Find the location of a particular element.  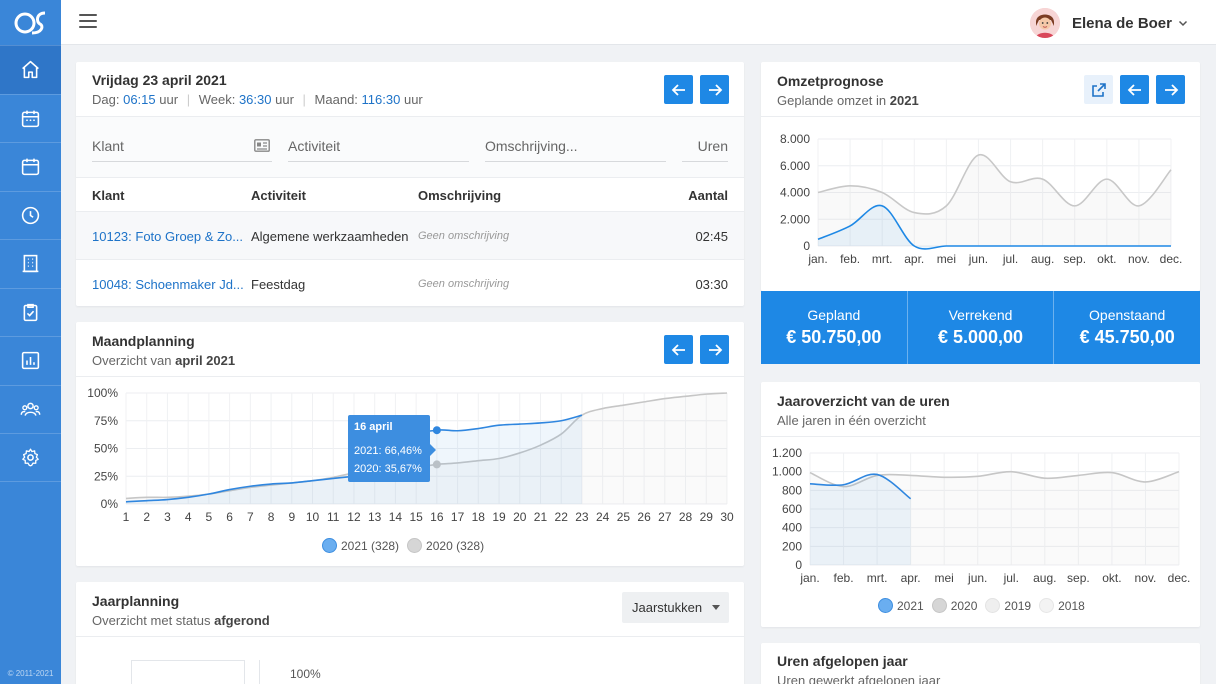

total-openstaand-amount: € 45.750,00 is located at coordinates (1127, 337).